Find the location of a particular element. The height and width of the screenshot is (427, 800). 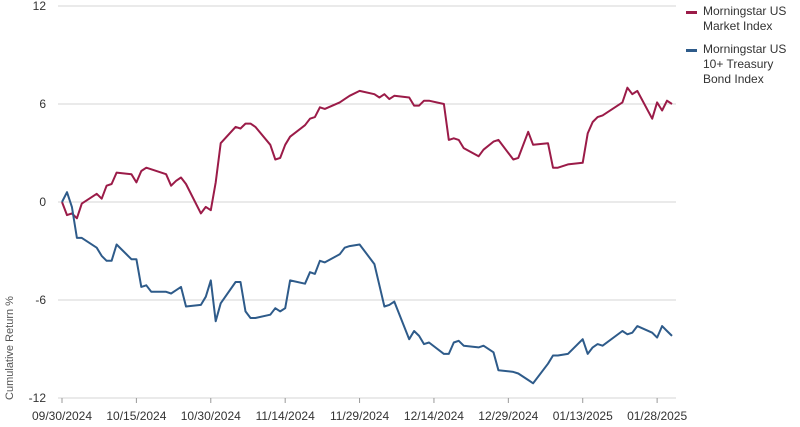

x-tick-label: 01/13/2025 is located at coordinates (583, 416).